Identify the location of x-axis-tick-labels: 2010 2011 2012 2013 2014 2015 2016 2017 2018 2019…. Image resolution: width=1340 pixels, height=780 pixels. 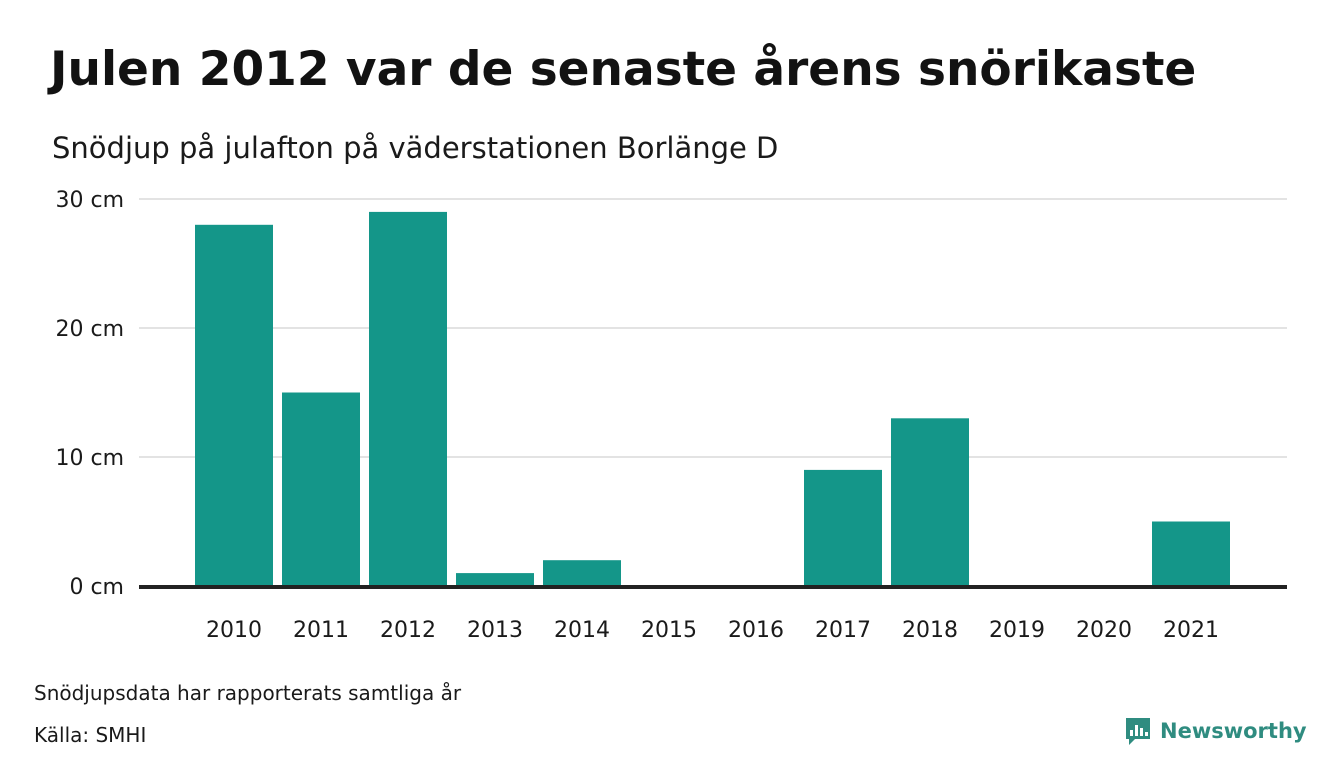
(712, 630).